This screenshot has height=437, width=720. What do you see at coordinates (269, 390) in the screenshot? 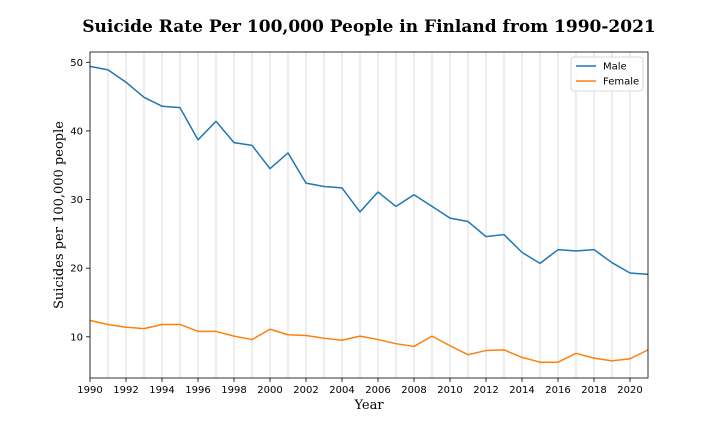
I see `x-tick-label: 2000` at bounding box center [269, 390].